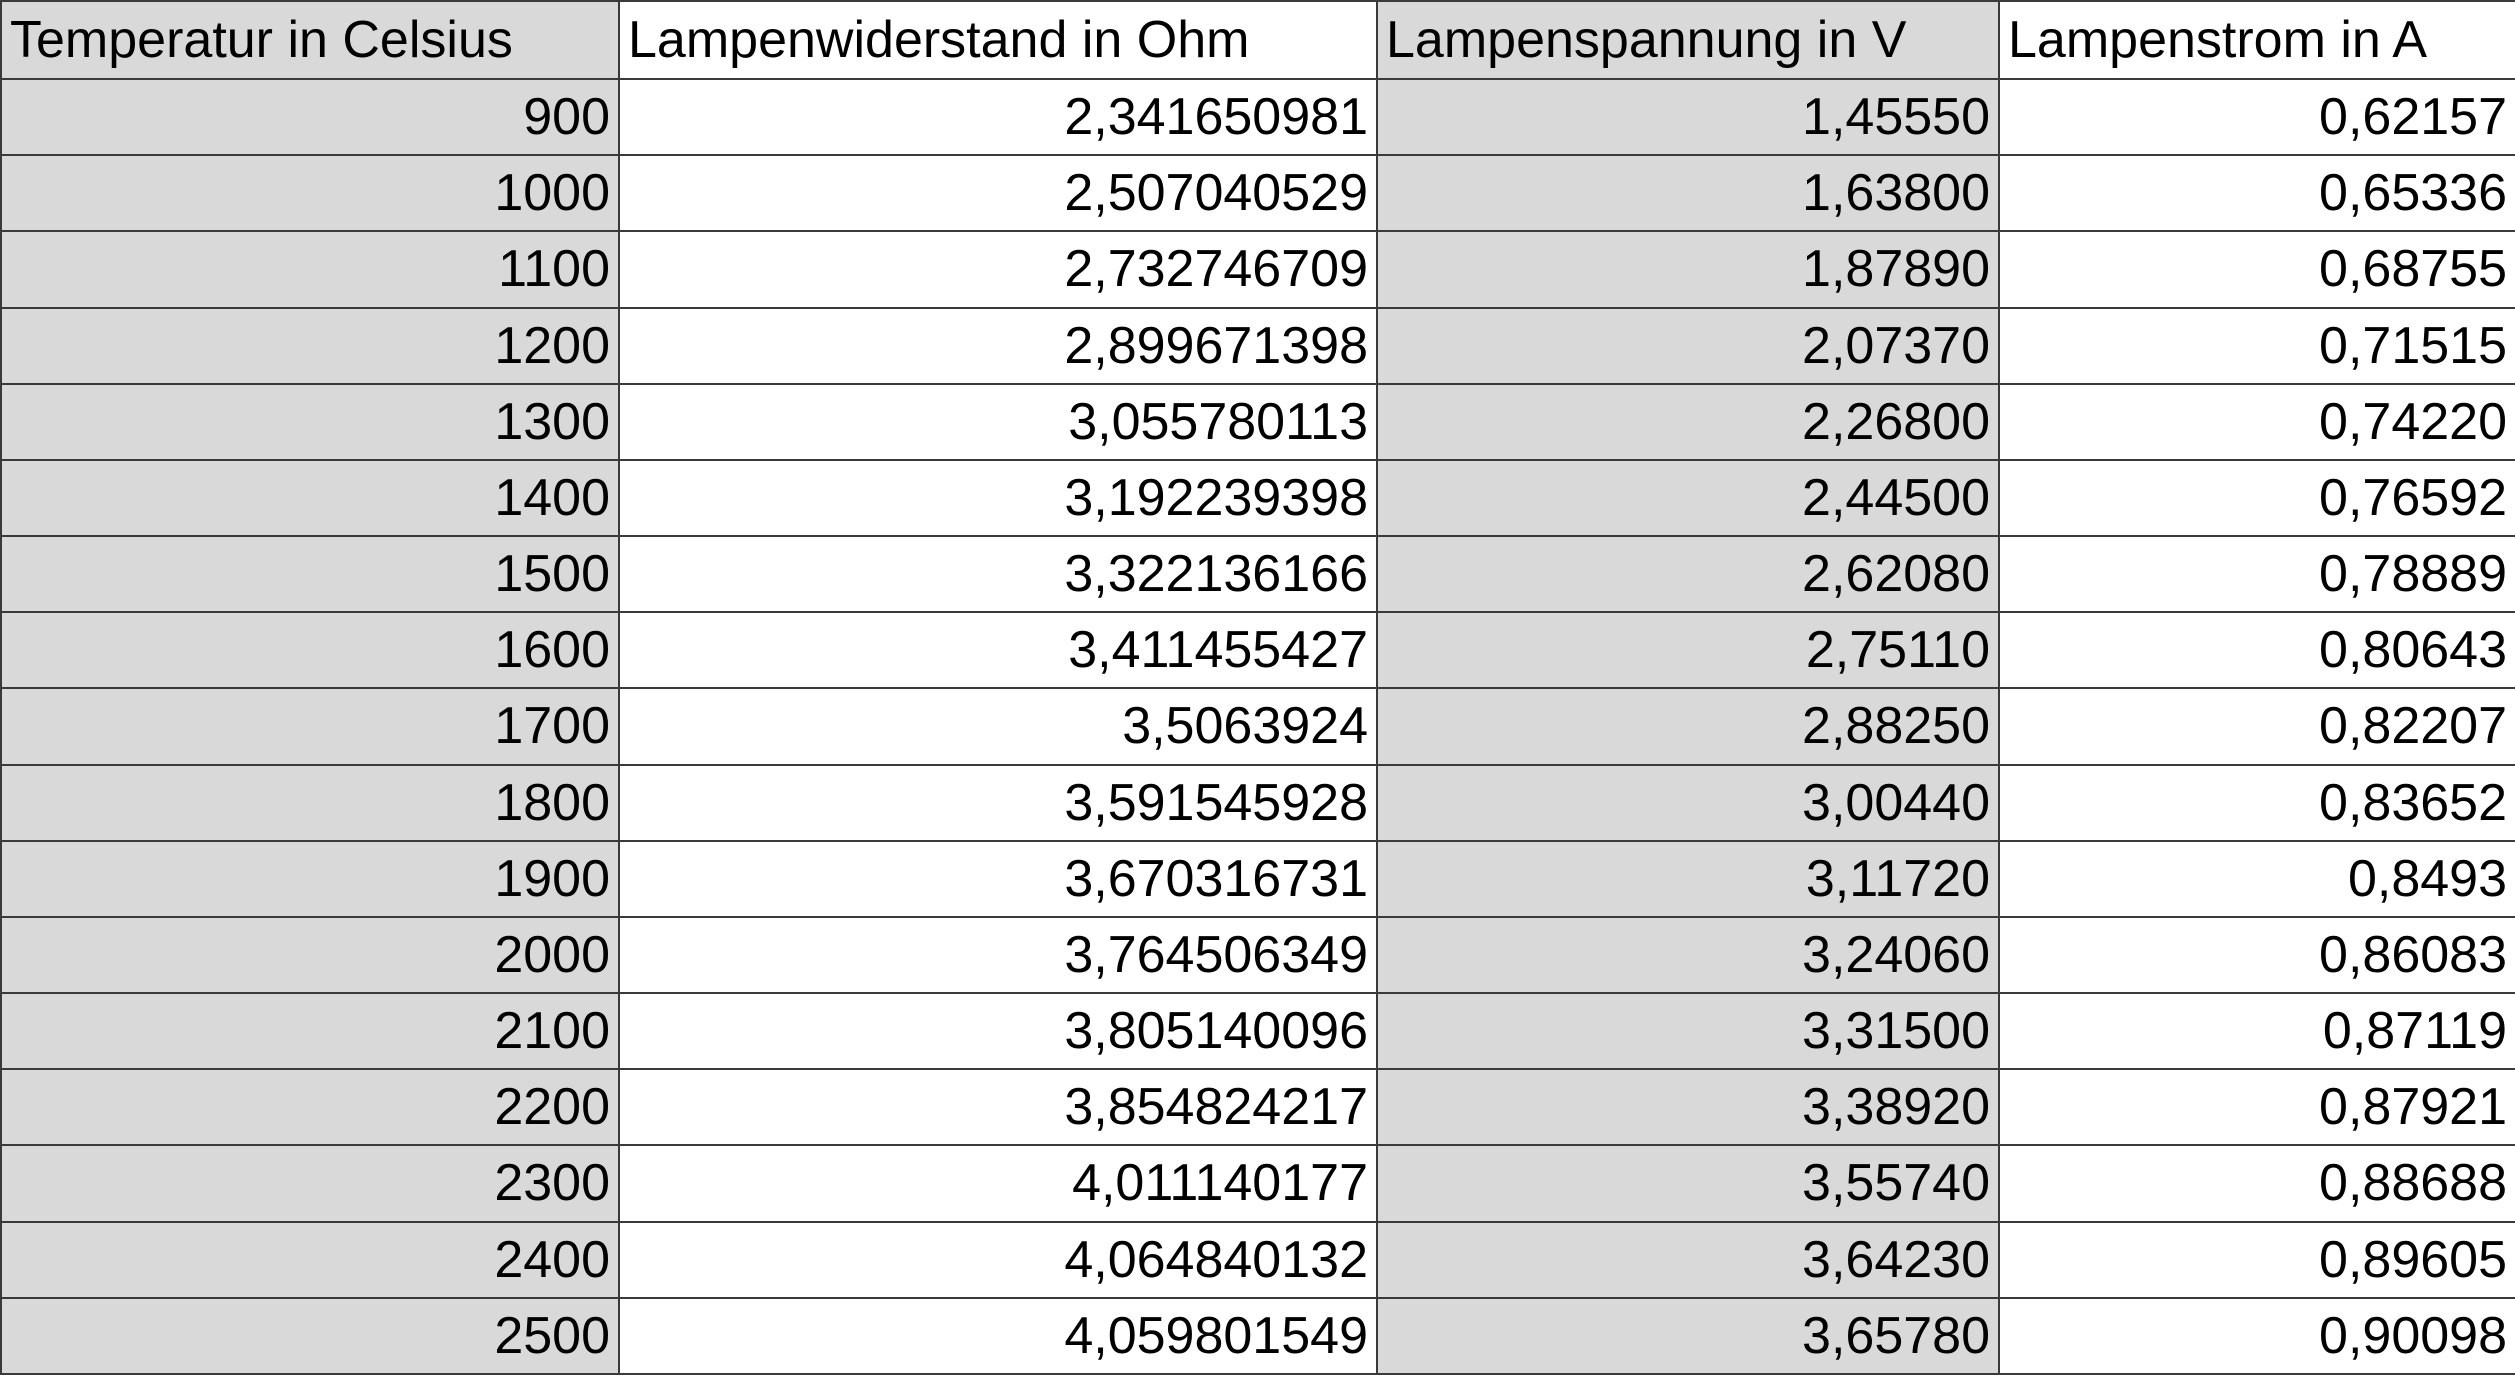 Image resolution: width=2515 pixels, height=1375 pixels. What do you see at coordinates (310, 117) in the screenshot?
I see `cell-temperature: 900` at bounding box center [310, 117].